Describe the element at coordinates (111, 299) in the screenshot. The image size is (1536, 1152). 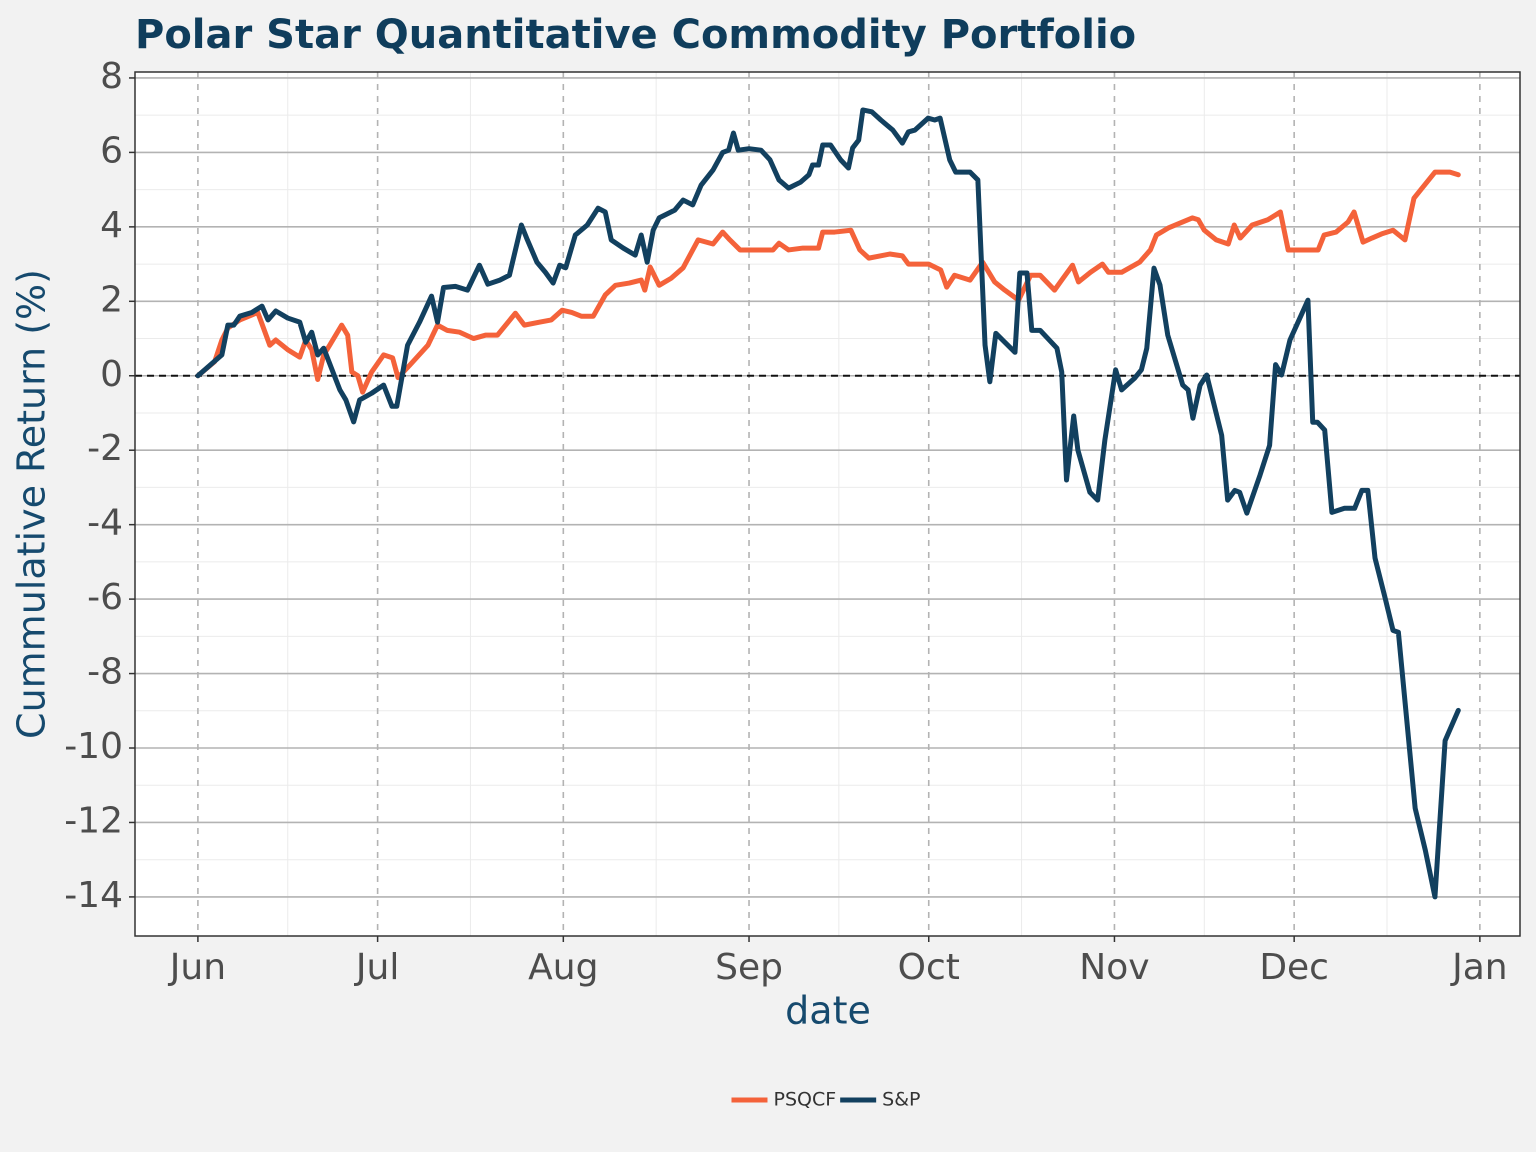
I see `y-tick-label: 2` at that location.